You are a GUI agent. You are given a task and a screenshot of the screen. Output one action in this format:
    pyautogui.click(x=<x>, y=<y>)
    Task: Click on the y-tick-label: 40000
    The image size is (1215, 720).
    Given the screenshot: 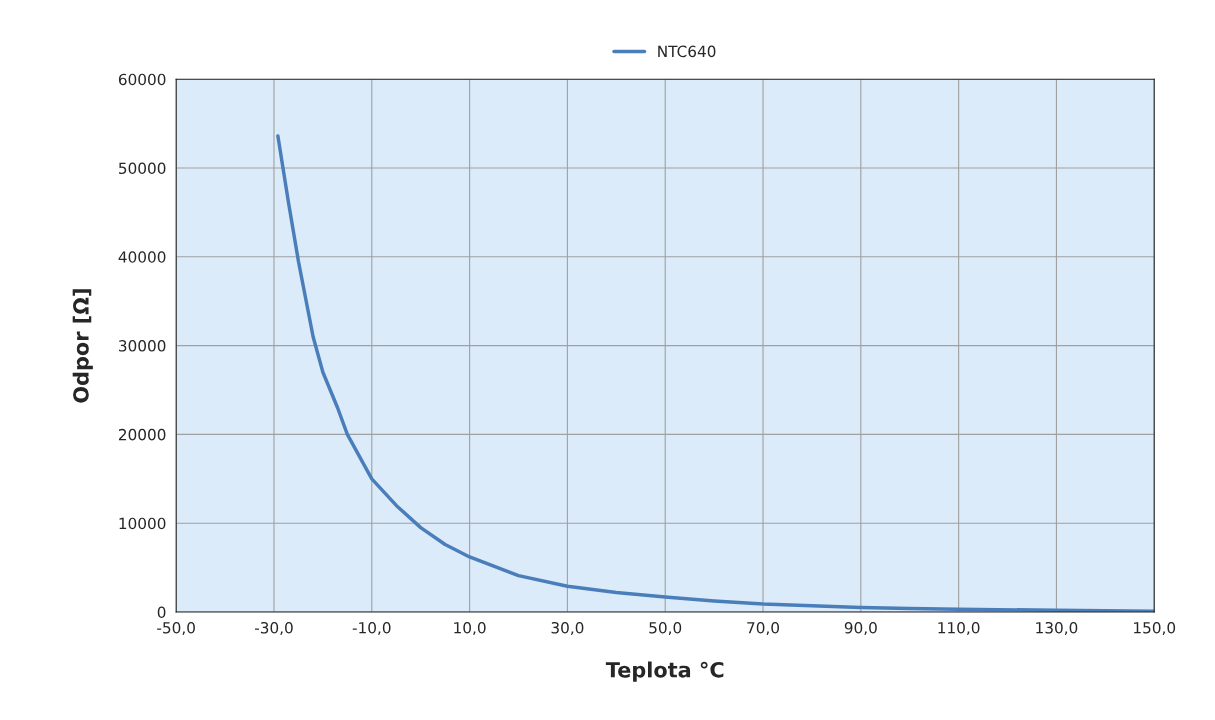 What is the action you would take?
    pyautogui.click(x=142, y=257)
    